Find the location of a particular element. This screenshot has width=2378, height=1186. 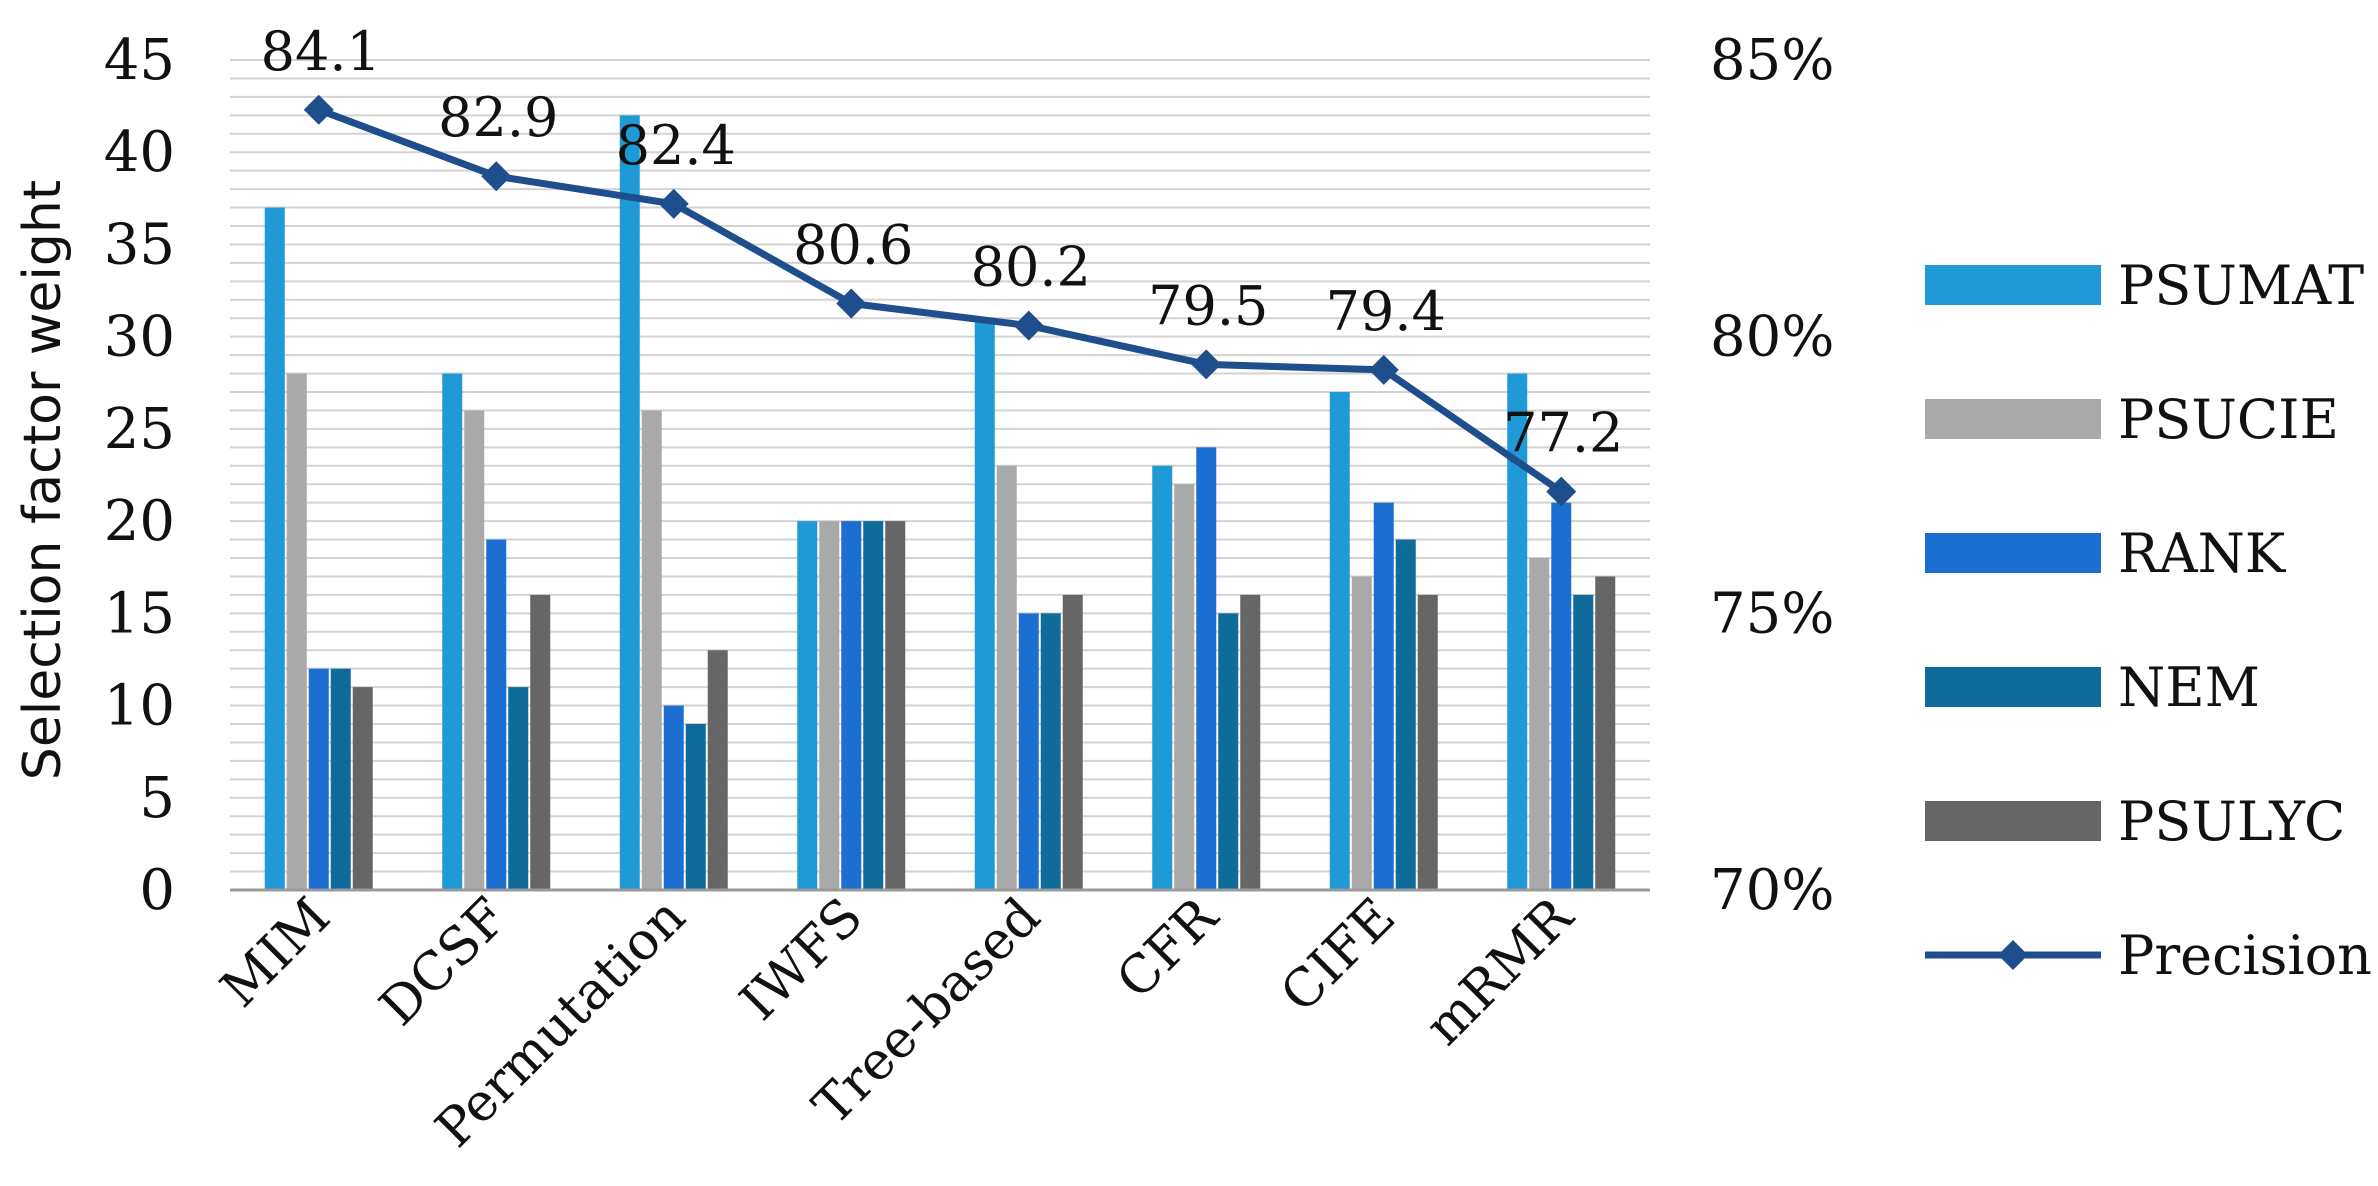

bar-rank-cife is located at coordinates (1383, 696).